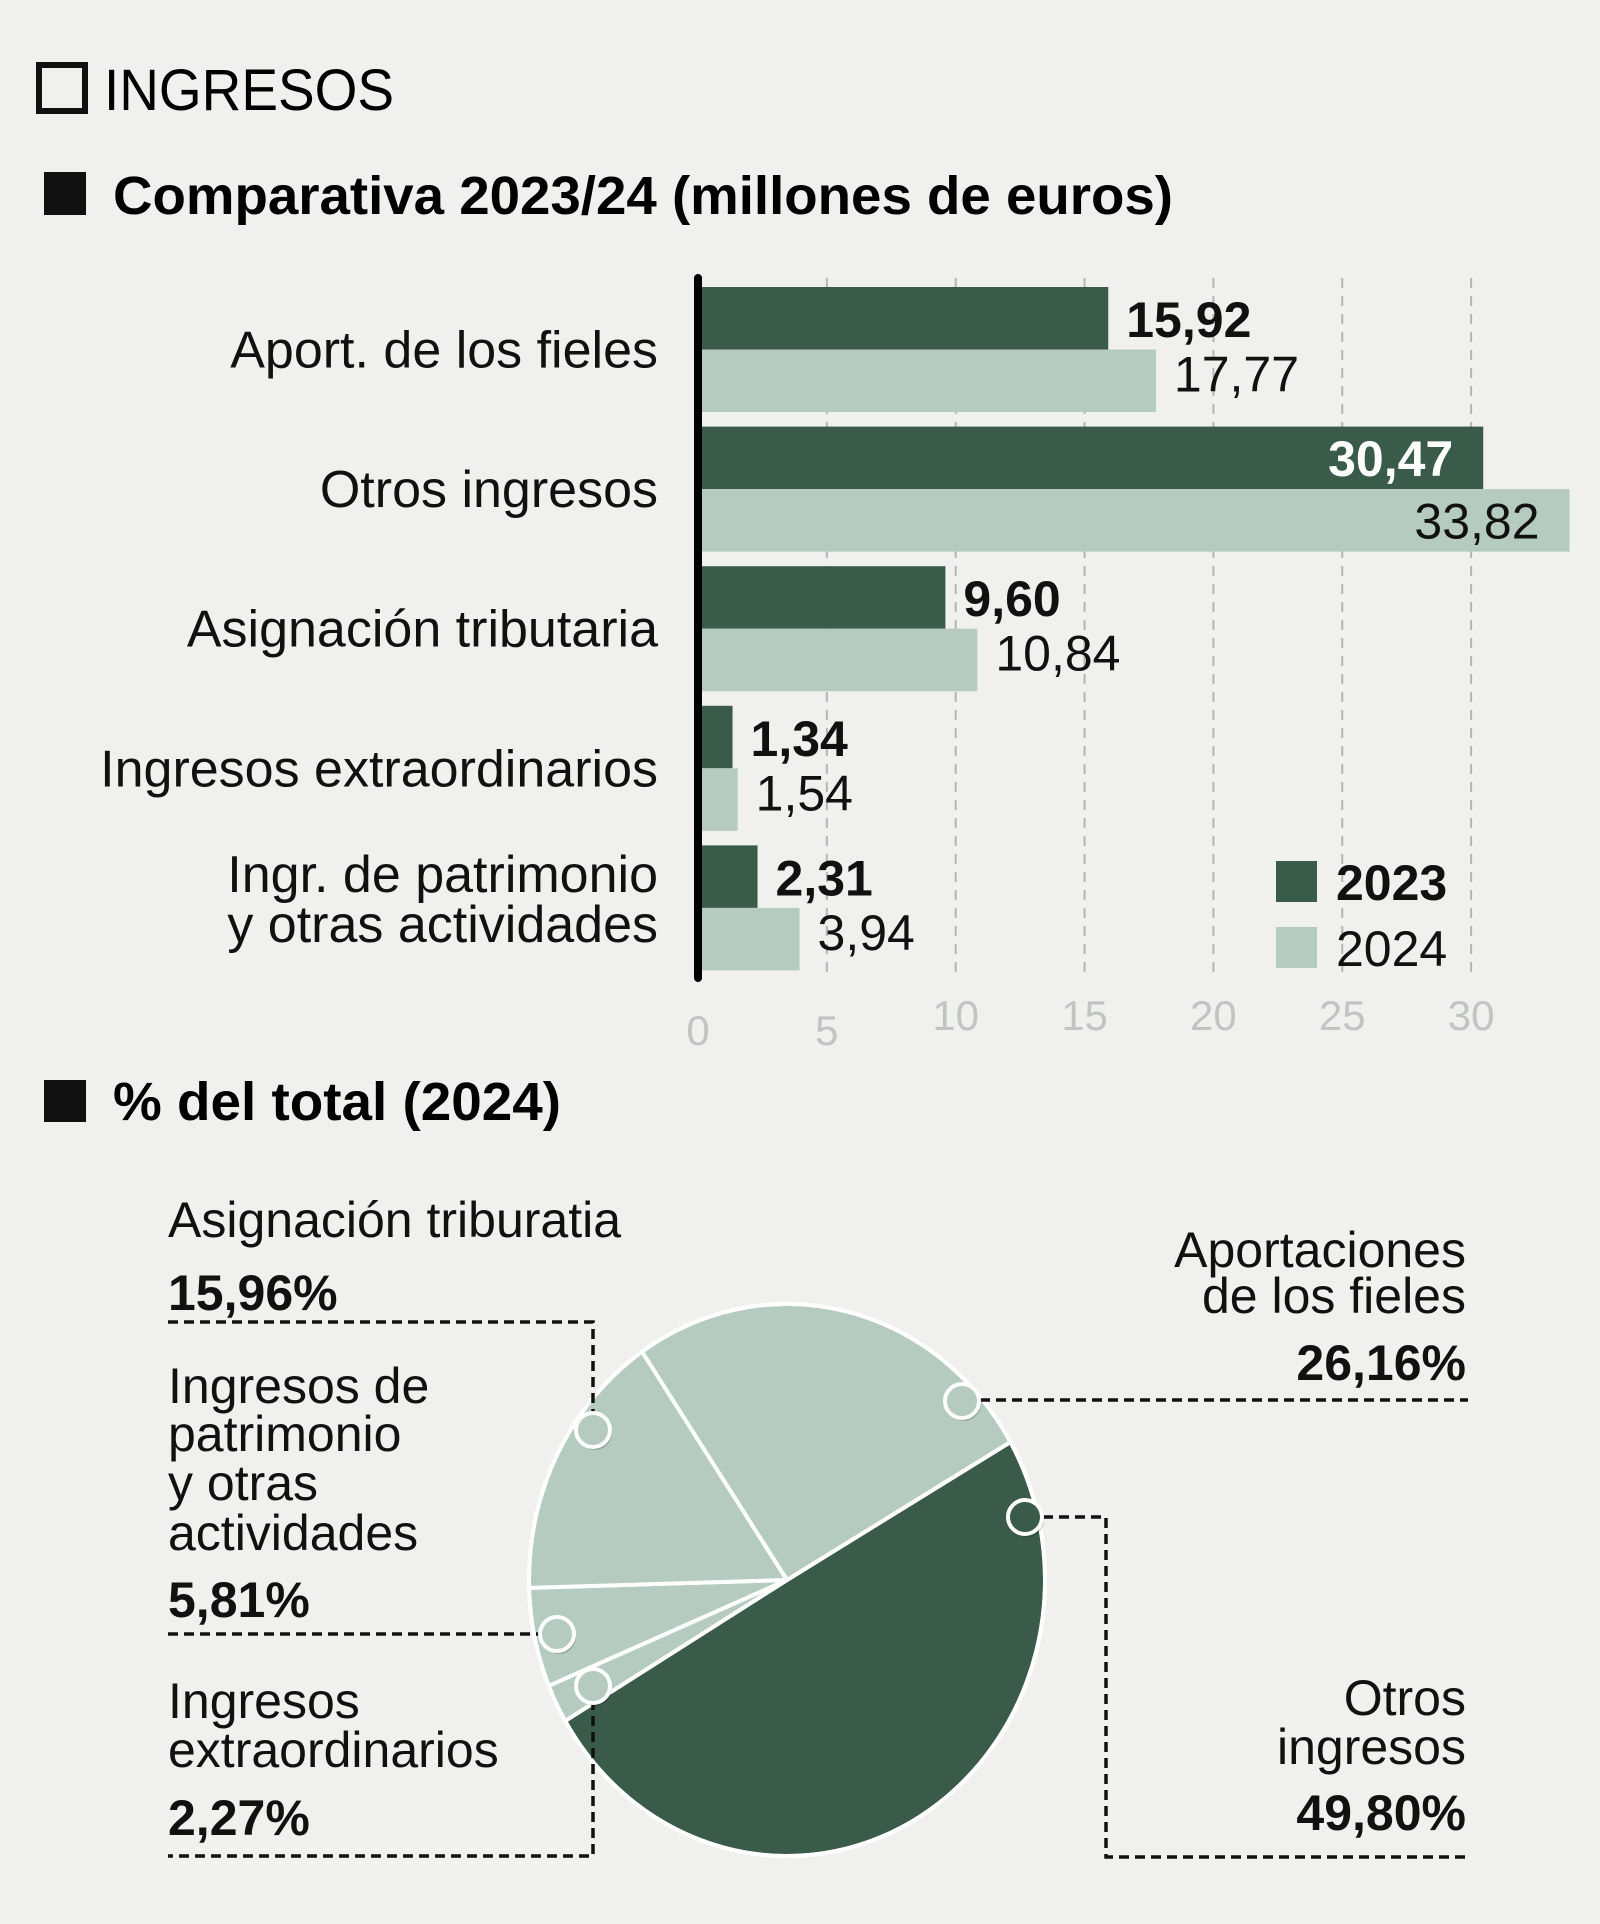 The image size is (1600, 1924). Describe the element at coordinates (787, 1580) in the screenshot. I see `pie-outline` at that location.